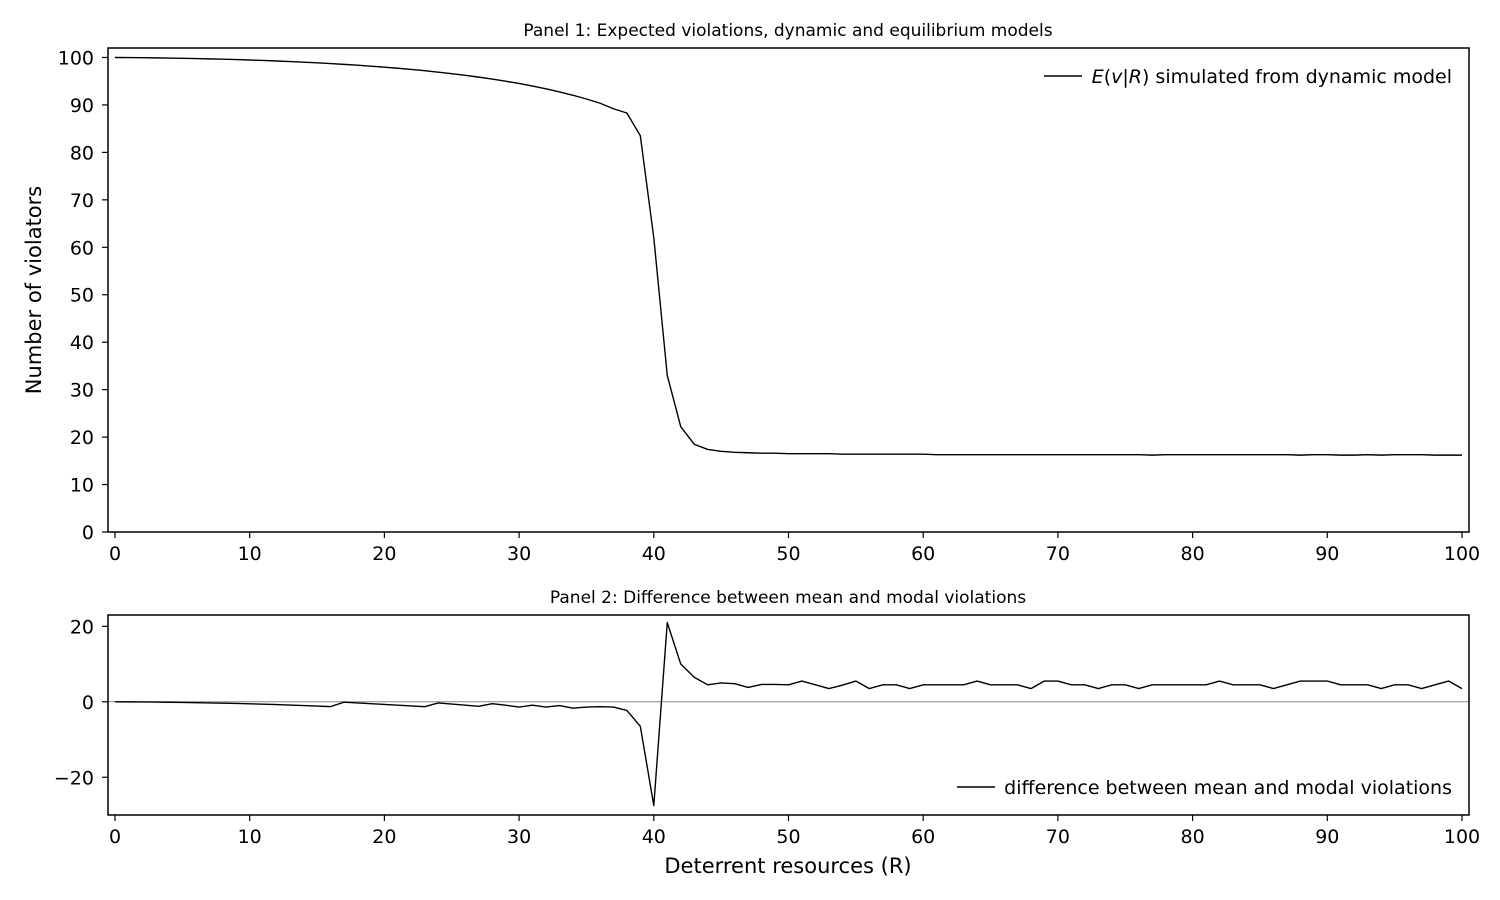 Image resolution: width=1500 pixels, height=900 pixels. What do you see at coordinates (519, 554) in the screenshot?
I see `panel-1-x-tick-label: 30` at bounding box center [519, 554].